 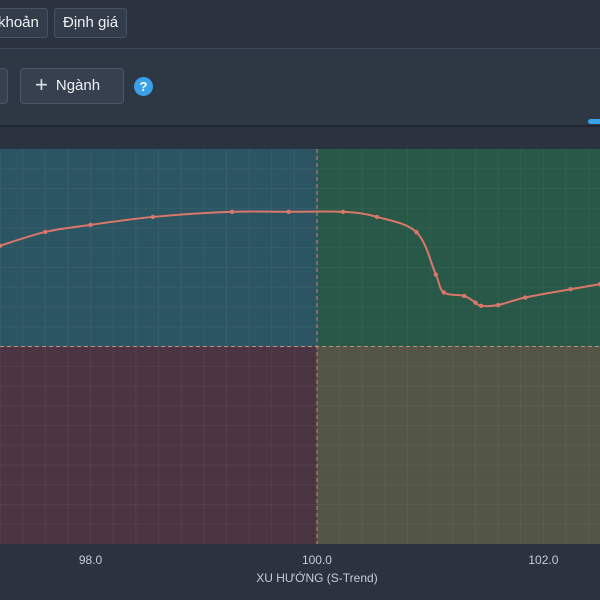 I want to click on x-axis-label: XU HƯỚNG (S-Trend), so click(x=316, y=577).